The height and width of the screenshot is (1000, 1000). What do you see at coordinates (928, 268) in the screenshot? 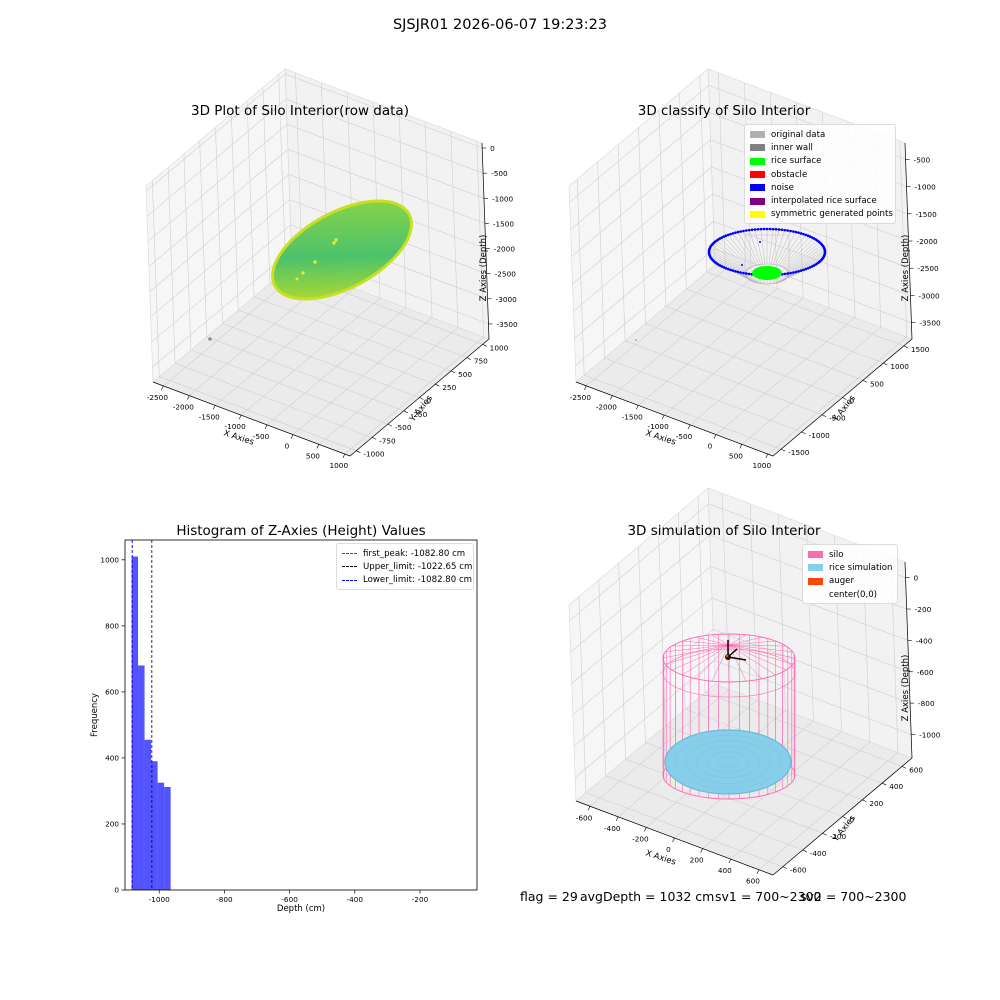
I see `cls-z-tick-label: -2500` at bounding box center [928, 268].